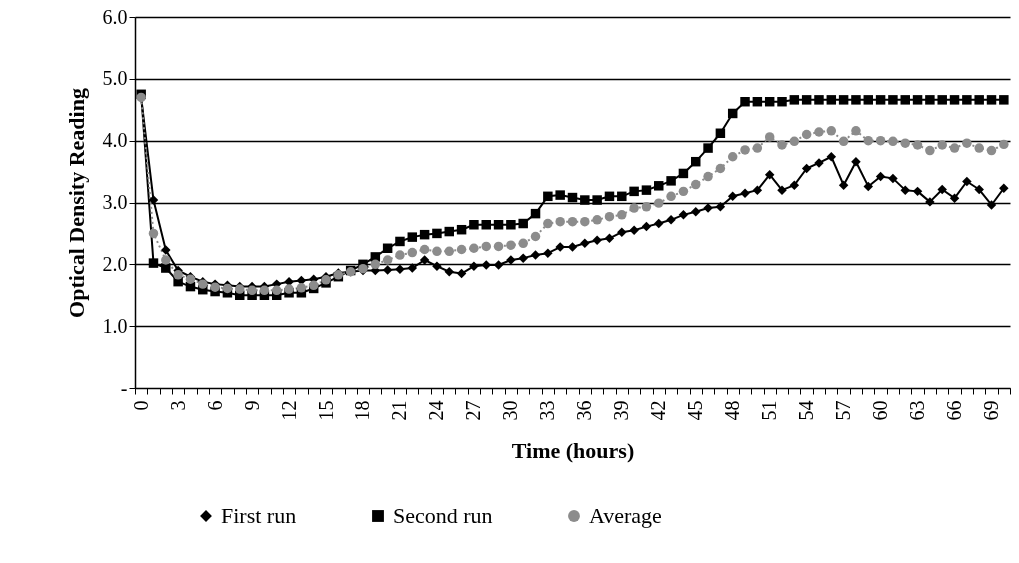 The height and width of the screenshot is (563, 1019). I want to click on x-tick-label: 69, so click(991, 410).